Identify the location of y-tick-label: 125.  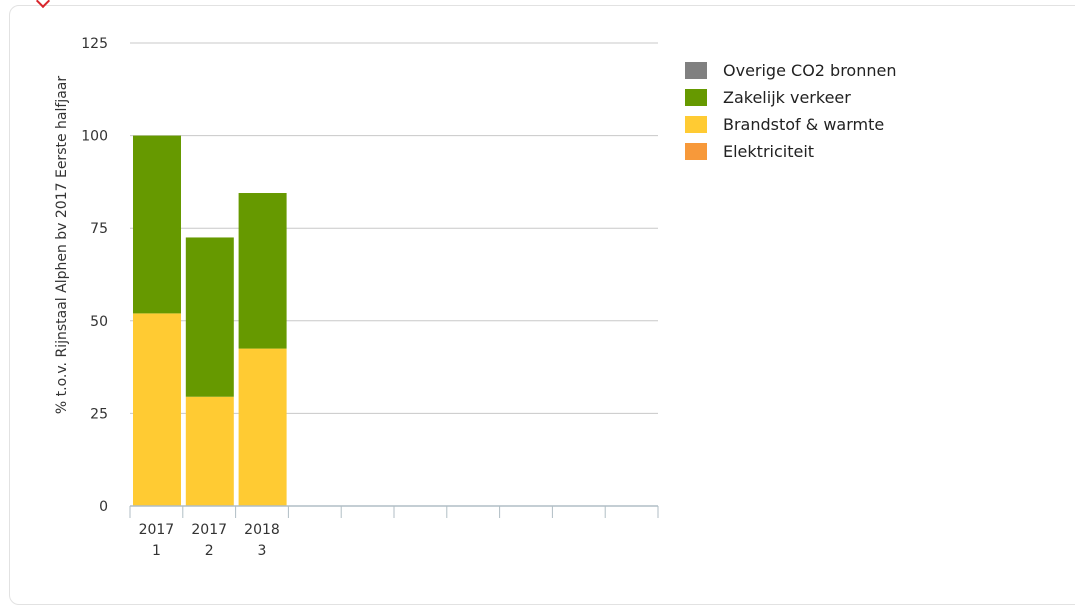
(94, 44).